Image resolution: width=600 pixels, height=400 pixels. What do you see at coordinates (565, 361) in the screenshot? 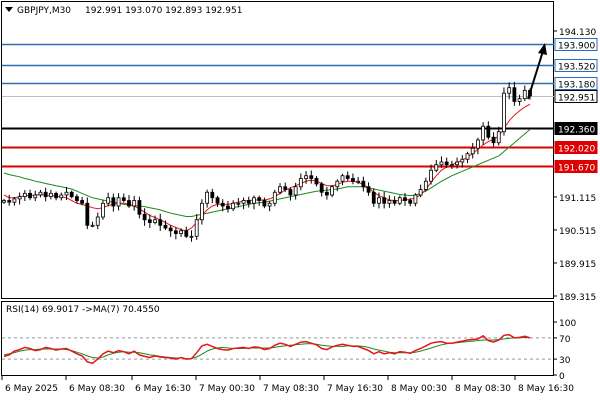
I see `rsi-tick-label-2: 30` at bounding box center [565, 361].